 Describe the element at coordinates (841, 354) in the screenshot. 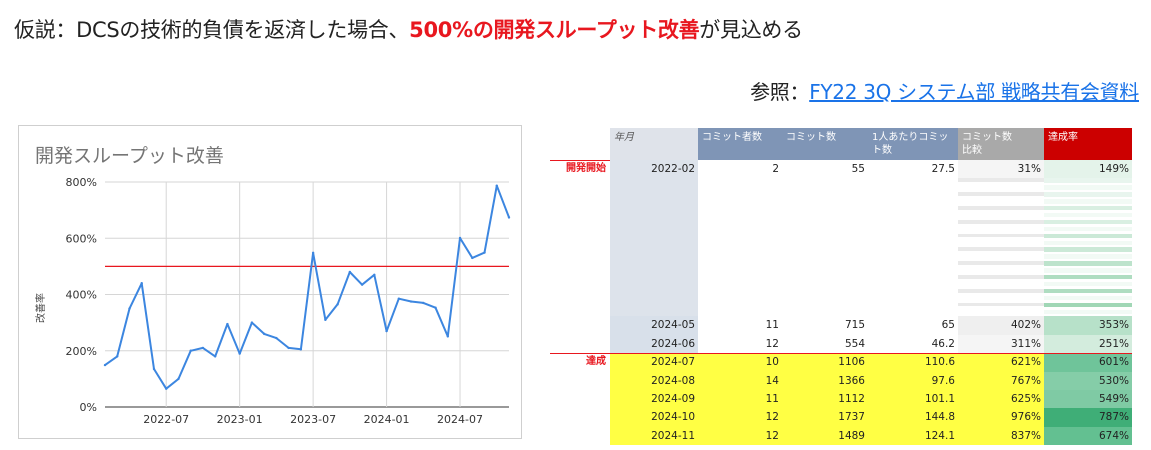

I see `achieved-divider` at that location.